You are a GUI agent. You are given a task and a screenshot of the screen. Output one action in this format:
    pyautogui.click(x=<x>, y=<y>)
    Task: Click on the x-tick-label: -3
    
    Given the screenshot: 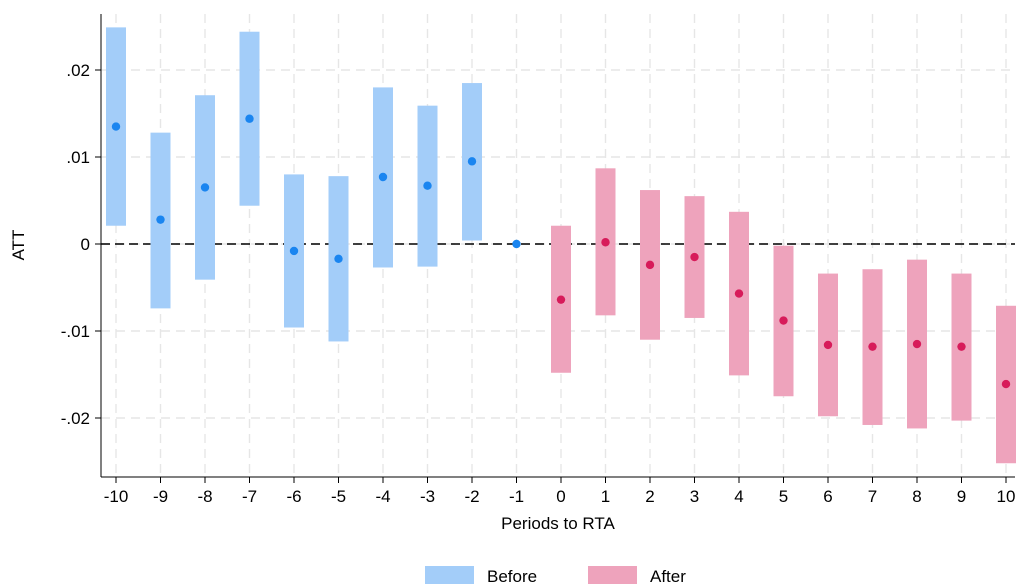 What is the action you would take?
    pyautogui.click(x=427, y=496)
    